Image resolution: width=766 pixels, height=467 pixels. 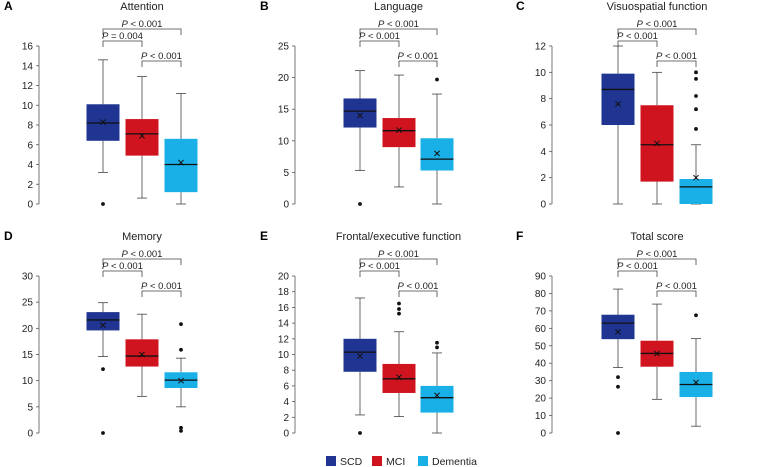 I want to click on panel-c-mci-box, so click(x=657, y=138).